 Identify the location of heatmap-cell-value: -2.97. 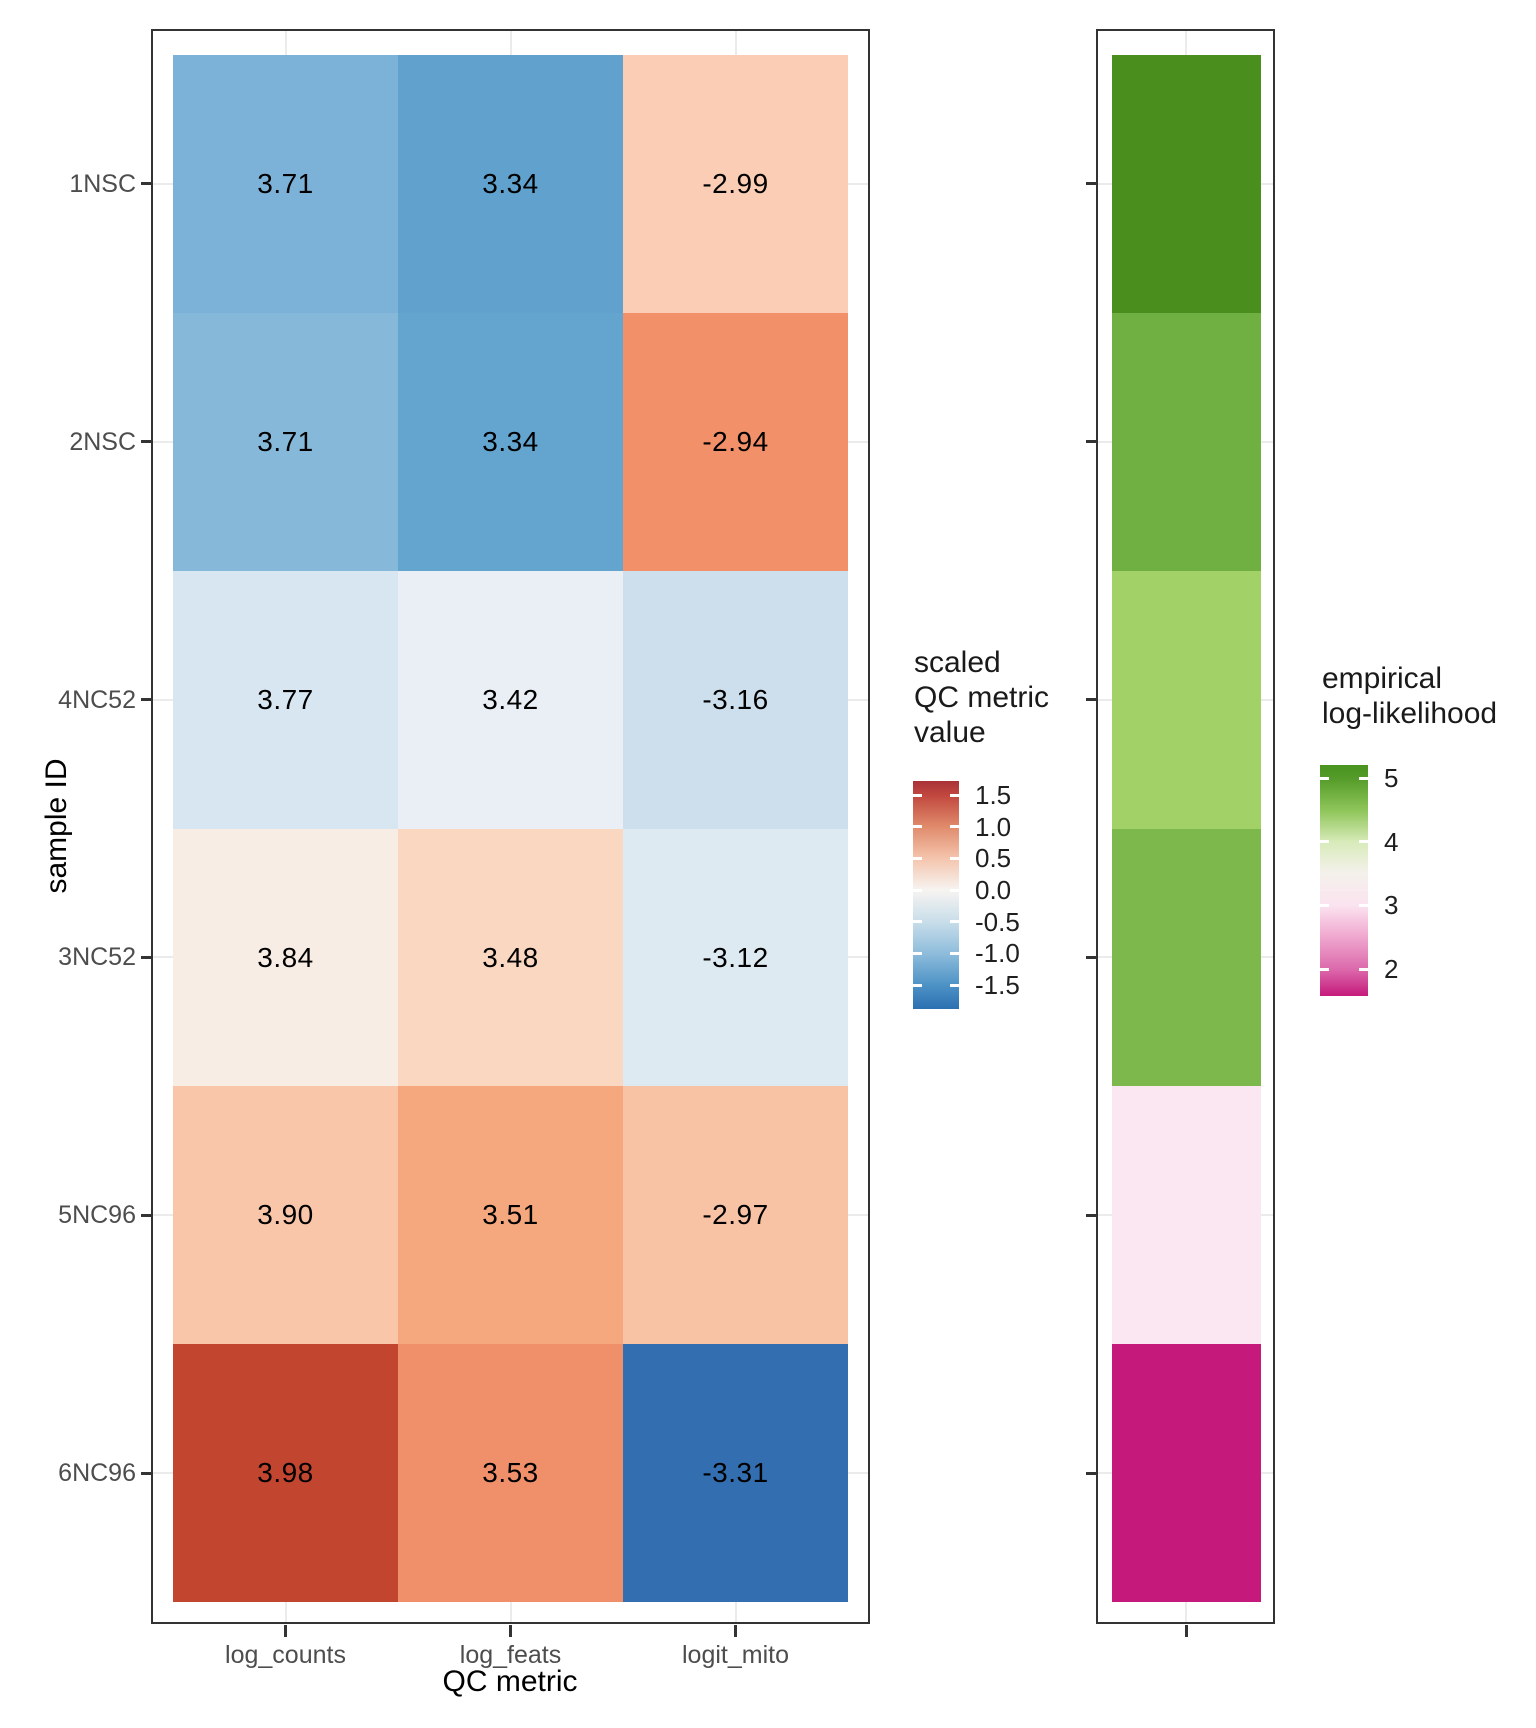
(735, 1215).